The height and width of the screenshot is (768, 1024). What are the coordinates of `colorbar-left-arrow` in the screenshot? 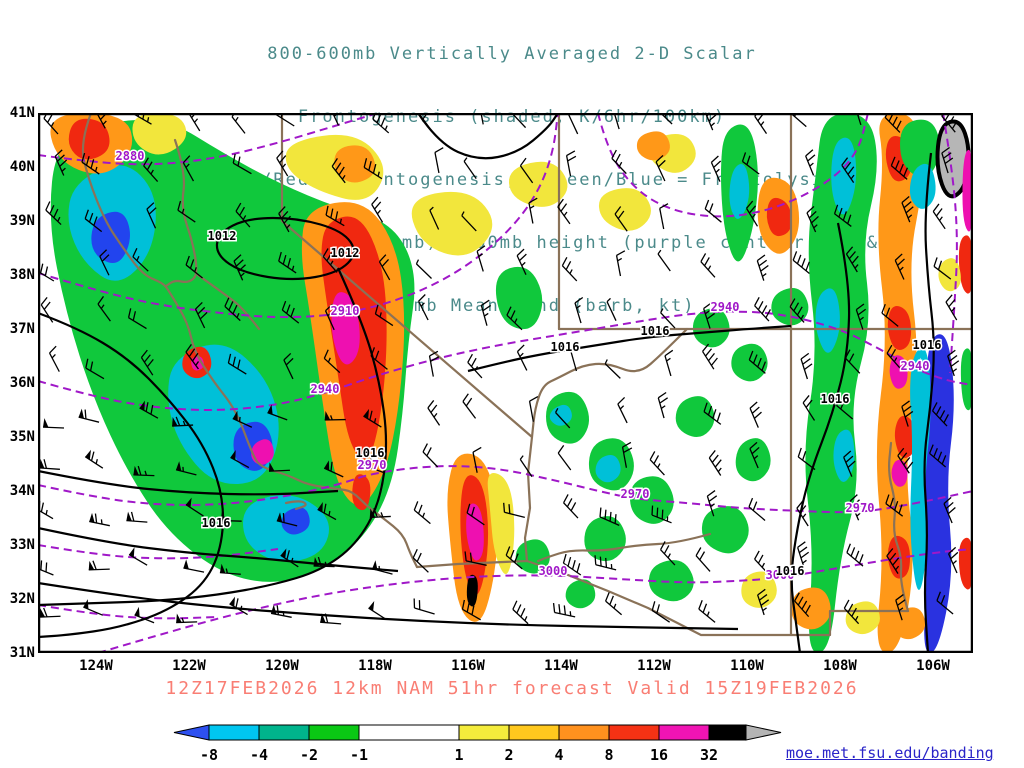 It's located at (191, 732).